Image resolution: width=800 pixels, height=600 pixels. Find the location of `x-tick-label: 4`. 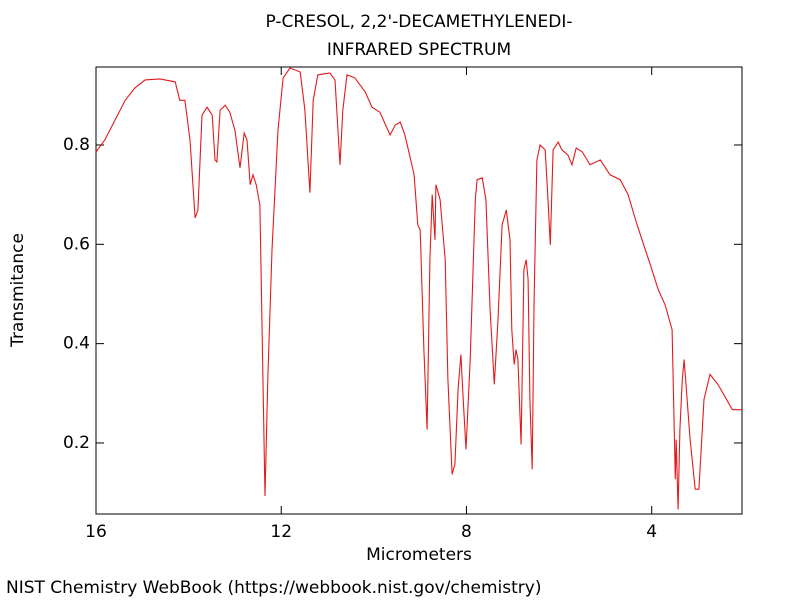

x-tick-label: 4 is located at coordinates (651, 532).